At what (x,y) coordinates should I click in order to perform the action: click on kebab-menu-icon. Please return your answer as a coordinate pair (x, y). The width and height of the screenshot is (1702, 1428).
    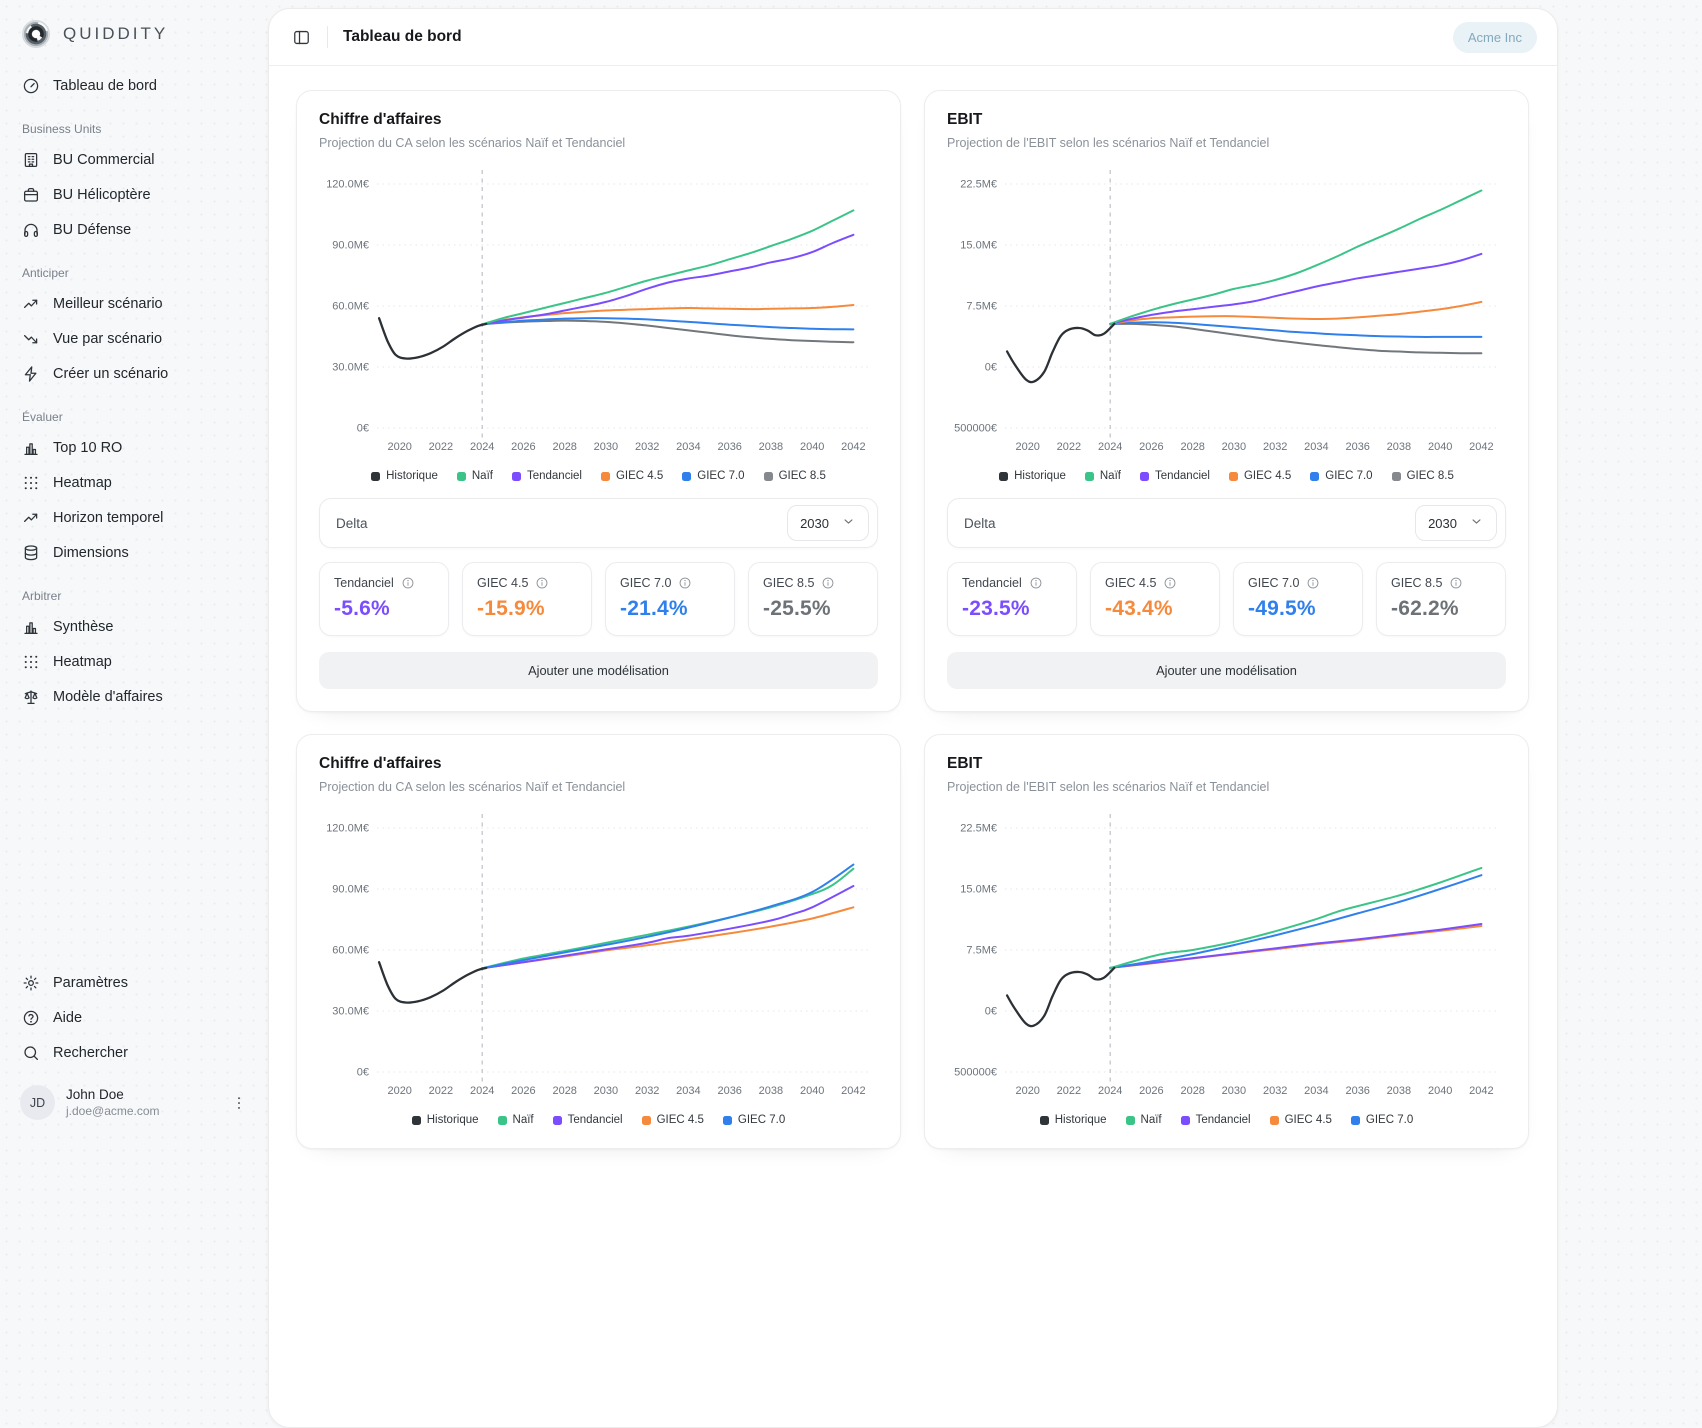
    Looking at the image, I should click on (239, 1103).